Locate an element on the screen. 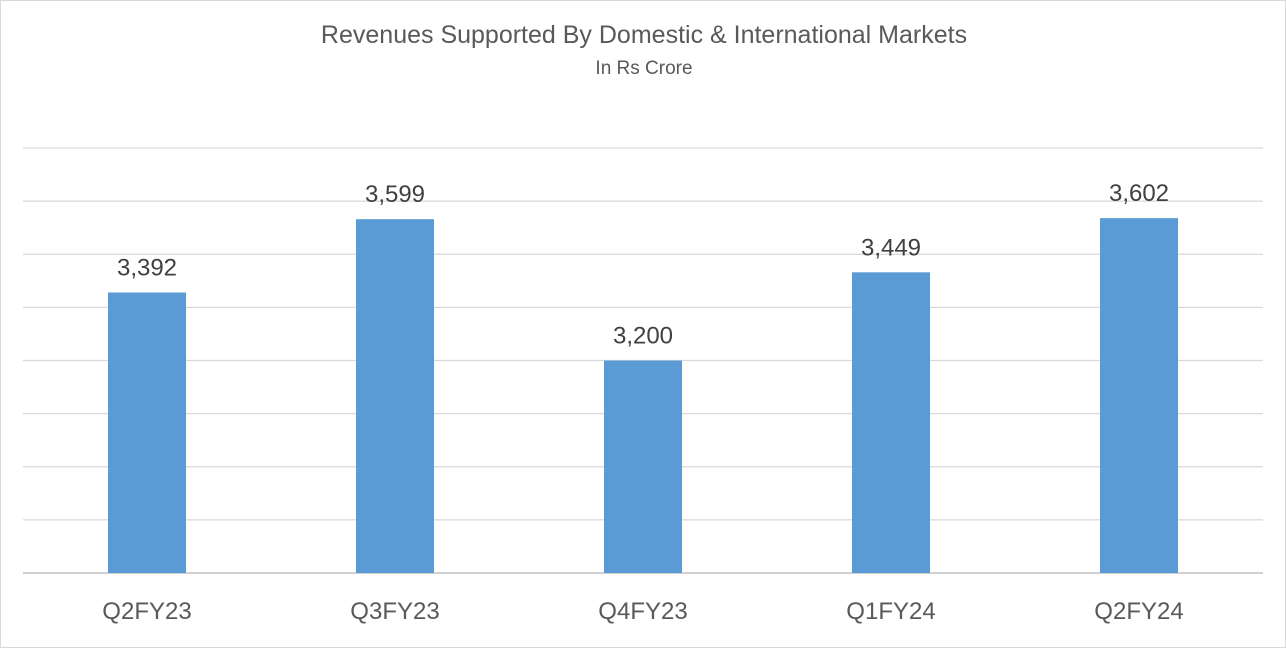  x-tick-label-q1fy24: Q1FY24 is located at coordinates (890, 611).